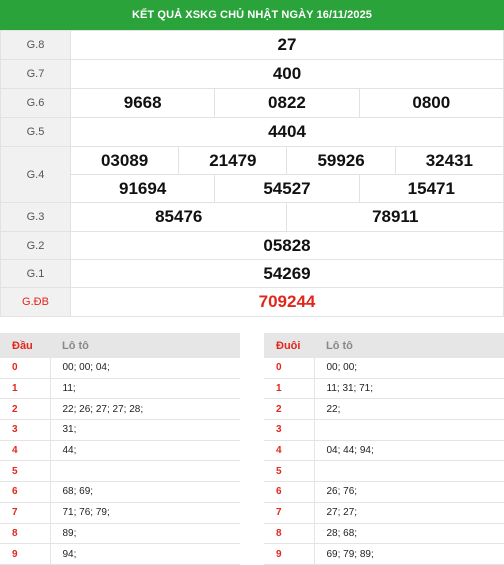 This screenshot has width=504, height=565. I want to click on prize-number: 15471, so click(431, 188).